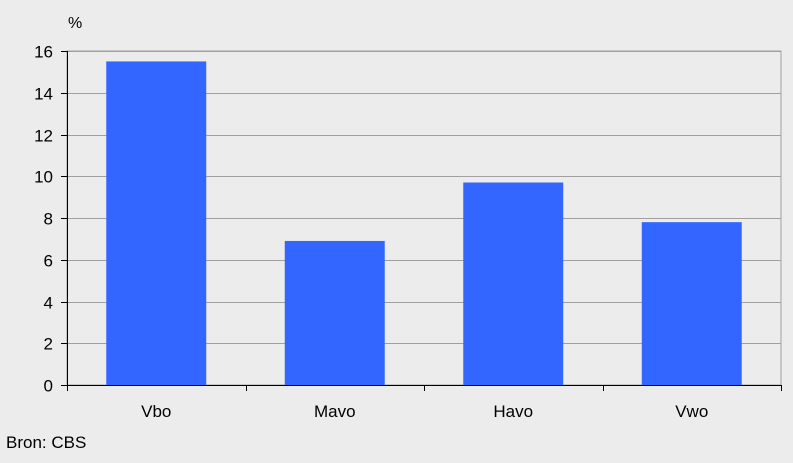 Image resolution: width=793 pixels, height=463 pixels. What do you see at coordinates (46, 442) in the screenshot?
I see `source-note: Bron: CBS` at bounding box center [46, 442].